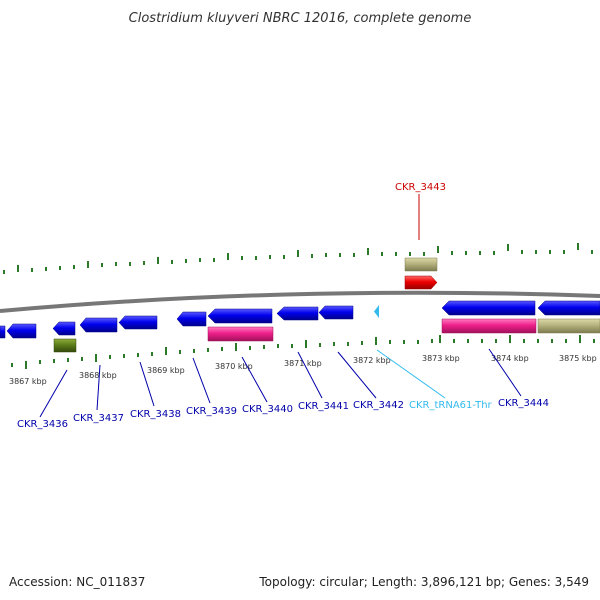 This screenshot has height=600, width=600. I want to click on scale-label: 3869 kbp, so click(166, 370).